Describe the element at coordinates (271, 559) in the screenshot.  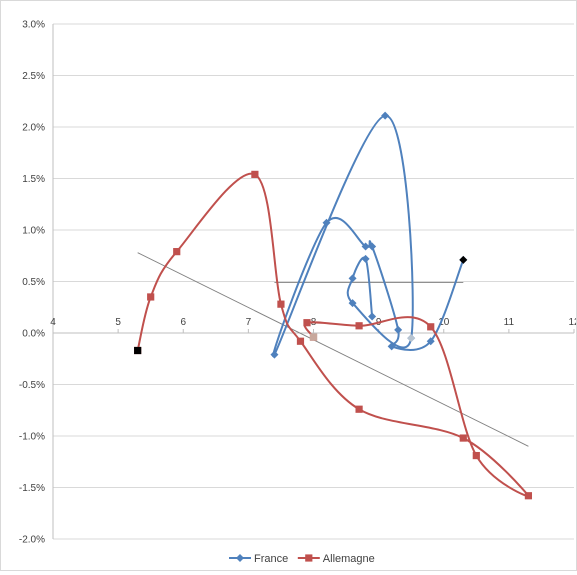
I see `legend-label: France` at that location.